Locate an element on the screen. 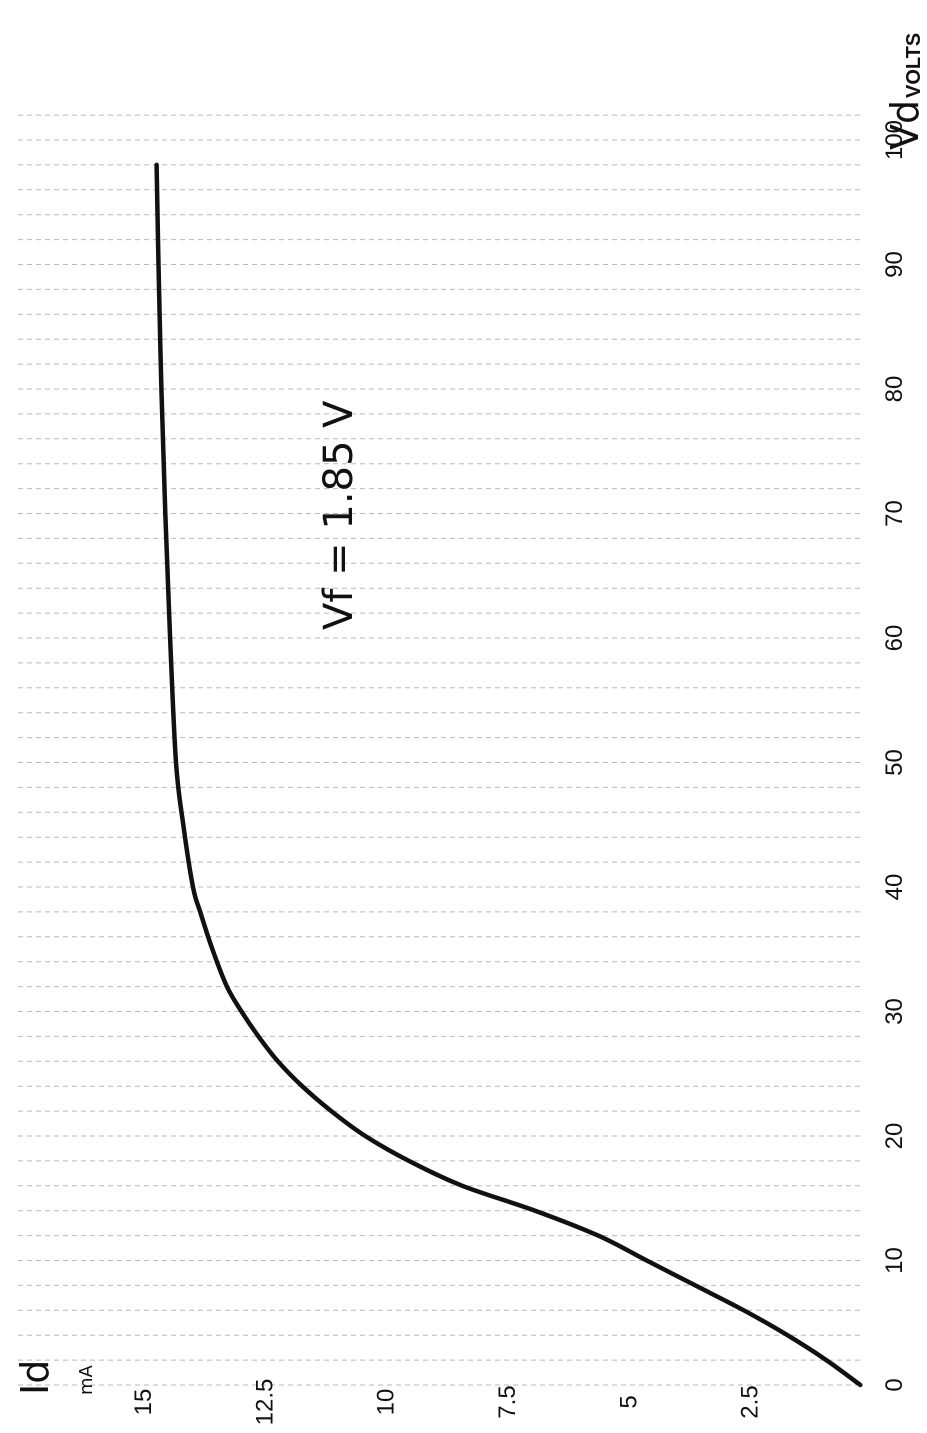 The image size is (927, 1433). x-axis-unit: VOLTS is located at coordinates (914, 65).